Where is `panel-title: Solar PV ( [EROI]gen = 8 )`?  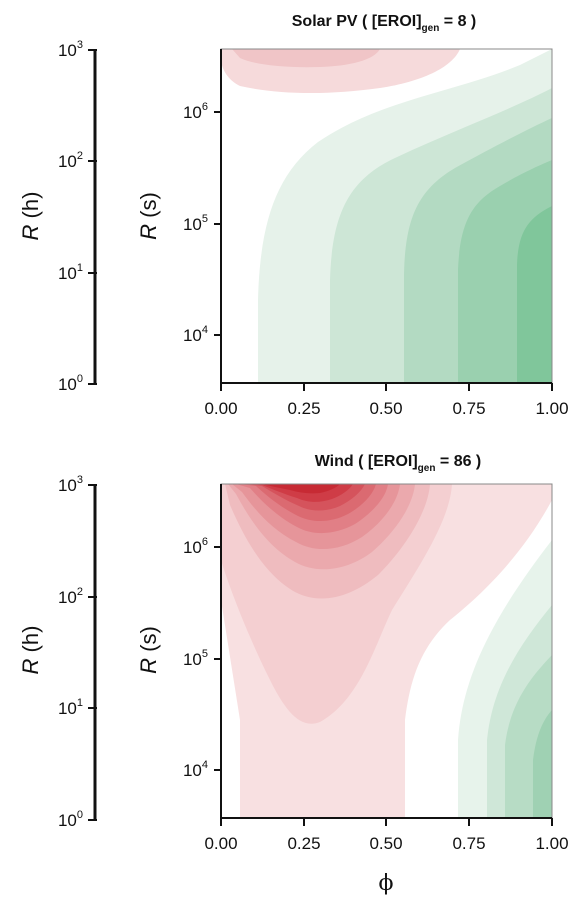 panel-title: Solar PV ( [EROI]gen = 8 ) is located at coordinates (384, 23).